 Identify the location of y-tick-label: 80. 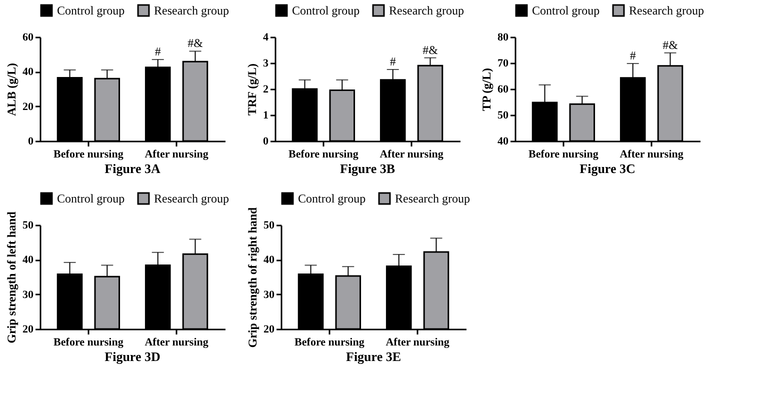
(503, 38).